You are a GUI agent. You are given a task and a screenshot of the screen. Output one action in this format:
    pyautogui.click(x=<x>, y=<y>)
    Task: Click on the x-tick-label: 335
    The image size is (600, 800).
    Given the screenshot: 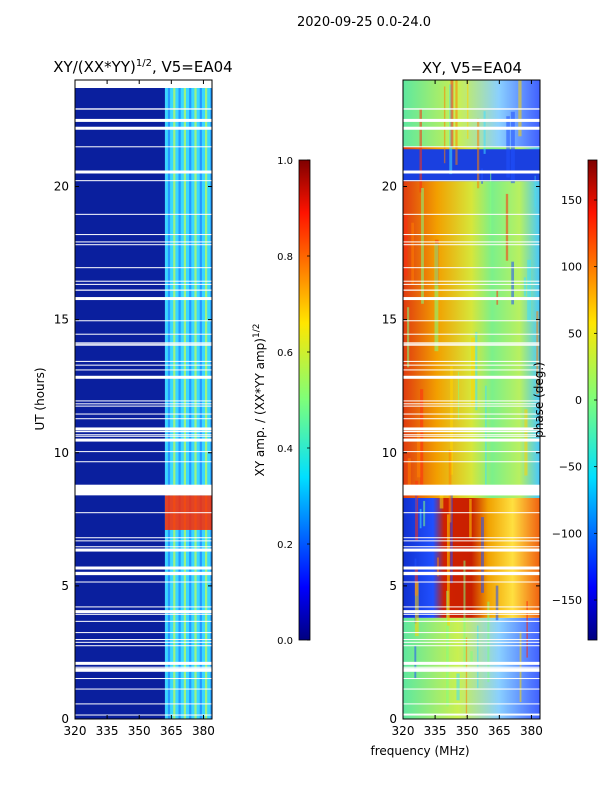 What is the action you would take?
    pyautogui.click(x=435, y=731)
    